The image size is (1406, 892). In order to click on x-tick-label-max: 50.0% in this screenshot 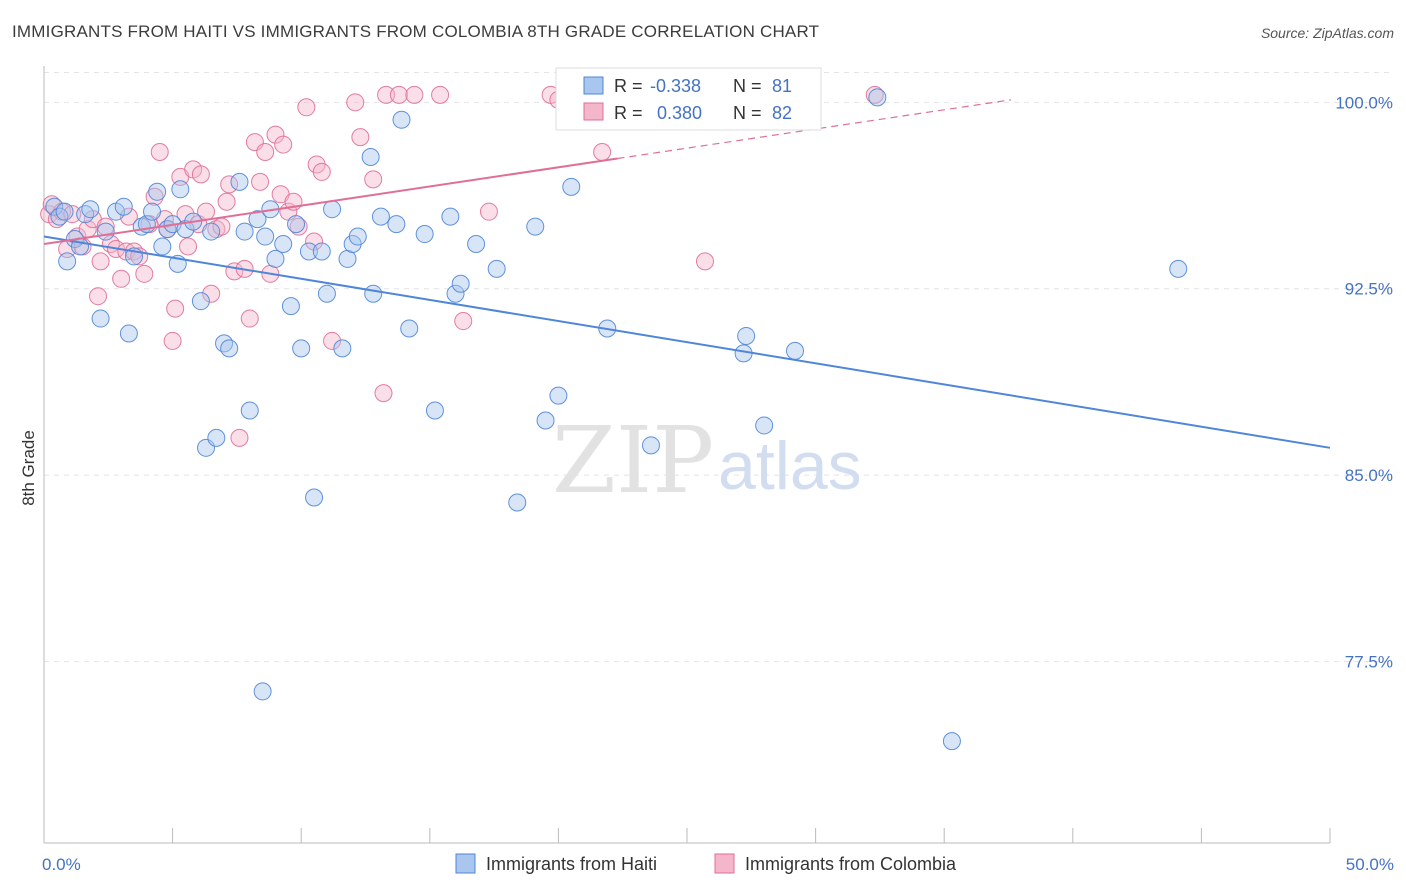, I will do `click(1370, 864)`.